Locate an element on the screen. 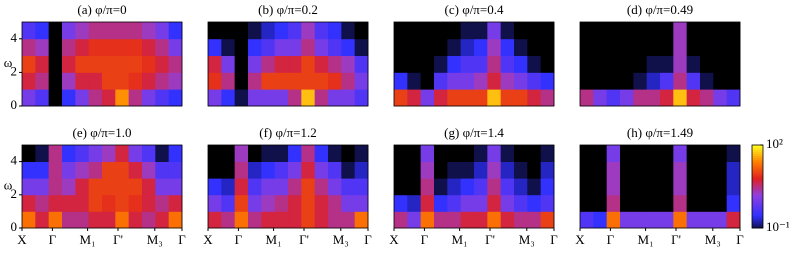 Image resolution: width=789 pixels, height=253 pixels. y-tick-label: 0 is located at coordinates (14, 104).